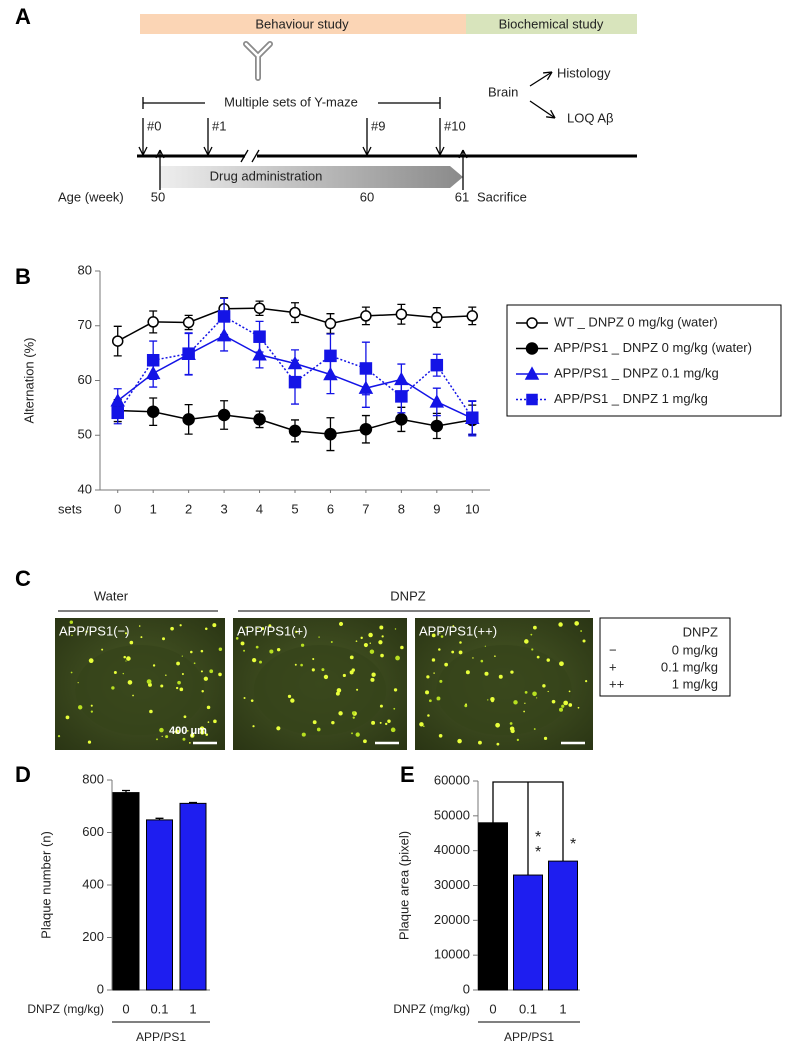  What do you see at coordinates (644, 360) in the screenshot?
I see `legend-box` at bounding box center [644, 360].